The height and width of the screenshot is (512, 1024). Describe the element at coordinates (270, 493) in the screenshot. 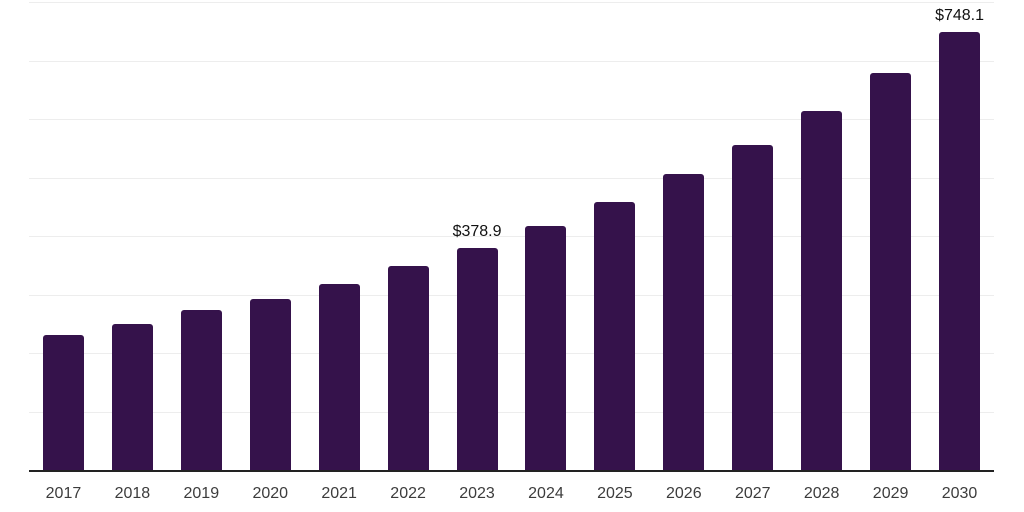

I see `x-tick-label: 2020` at that location.